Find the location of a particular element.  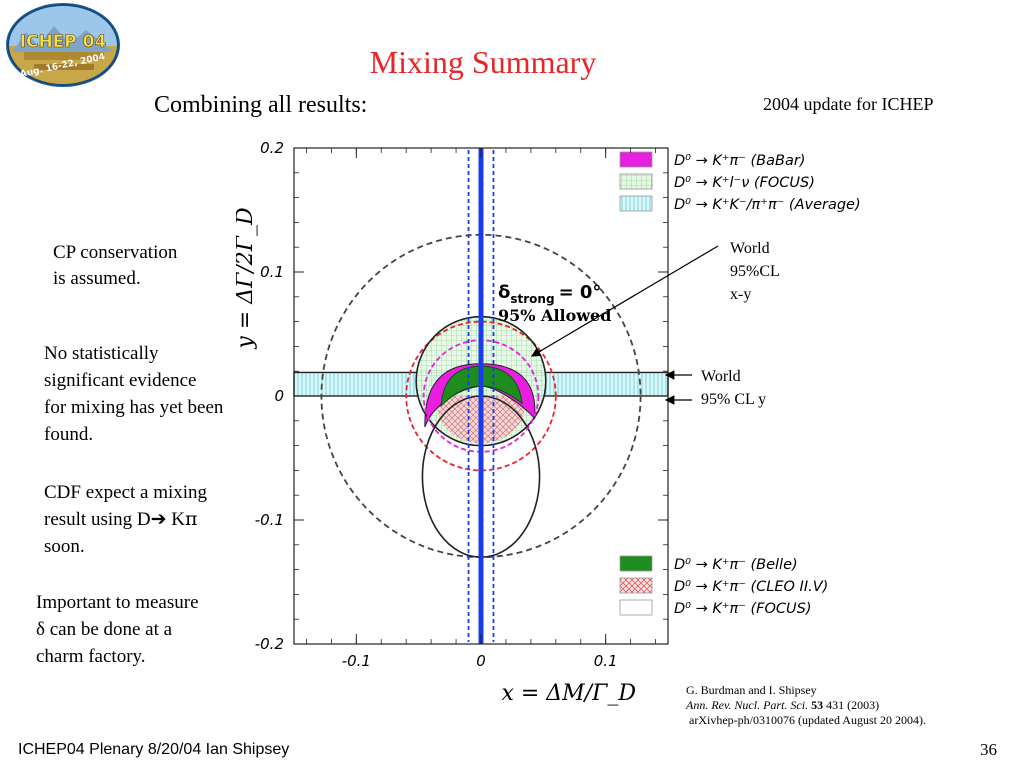

legend-top-label: D⁰ → K⁺K⁻/π⁺π⁻ (Average) is located at coordinates (767, 205).